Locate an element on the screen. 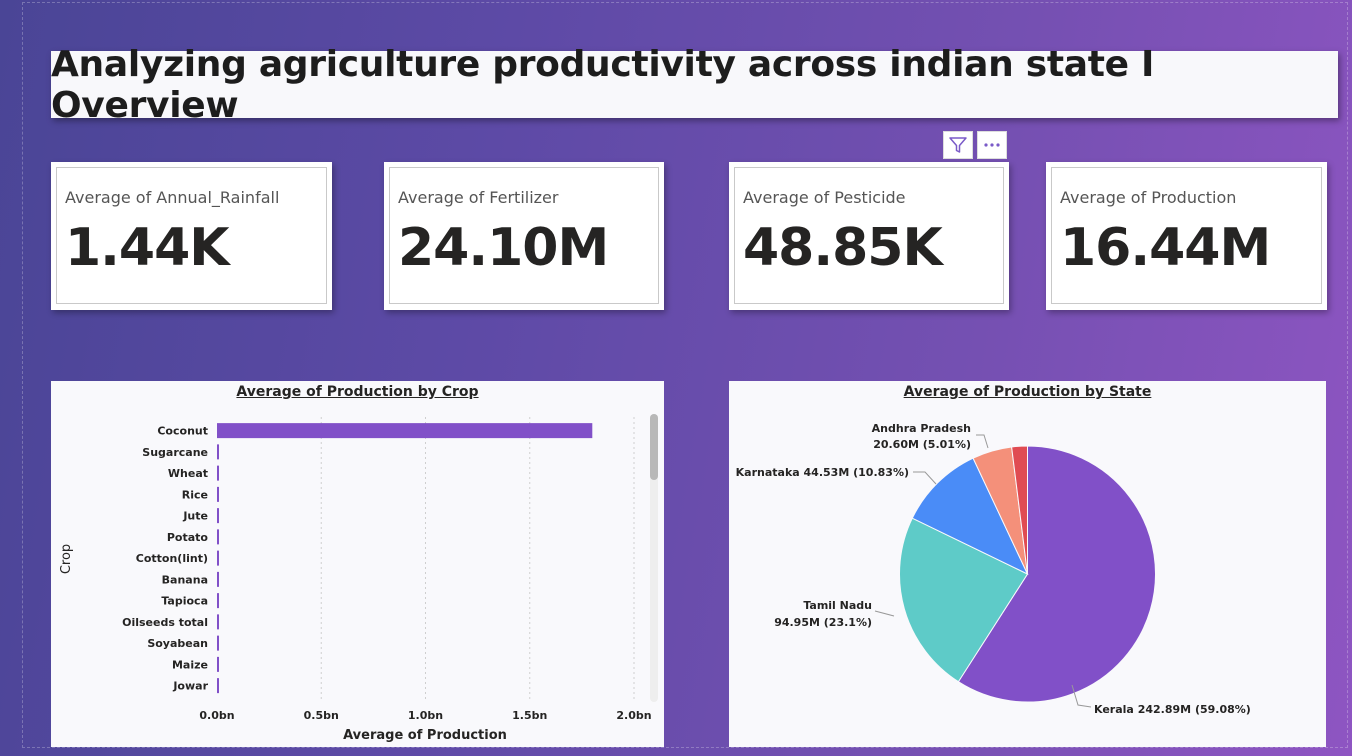 The height and width of the screenshot is (756, 1352). pie-slice-kerala is located at coordinates (1056, 574).